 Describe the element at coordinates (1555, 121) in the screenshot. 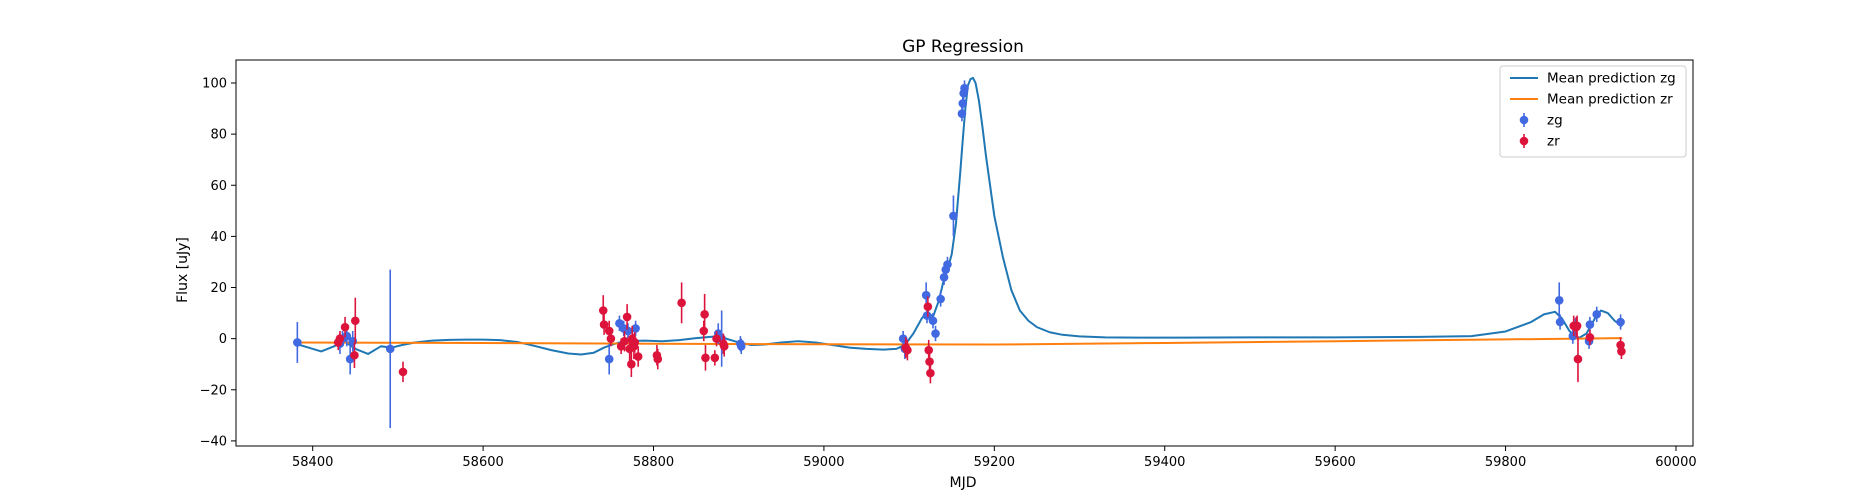

I see `legend-label: zg` at that location.